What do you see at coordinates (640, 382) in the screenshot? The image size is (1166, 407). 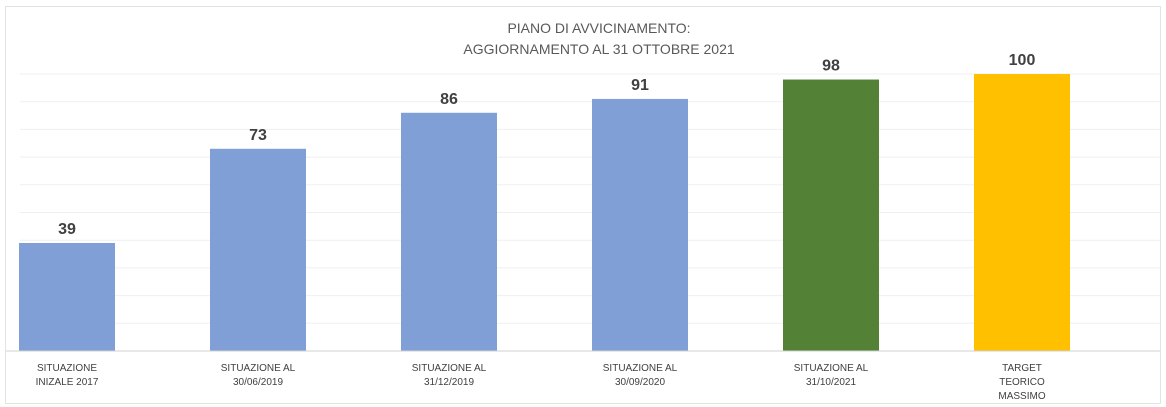 I see `category-label: 30/09/2020` at bounding box center [640, 382].